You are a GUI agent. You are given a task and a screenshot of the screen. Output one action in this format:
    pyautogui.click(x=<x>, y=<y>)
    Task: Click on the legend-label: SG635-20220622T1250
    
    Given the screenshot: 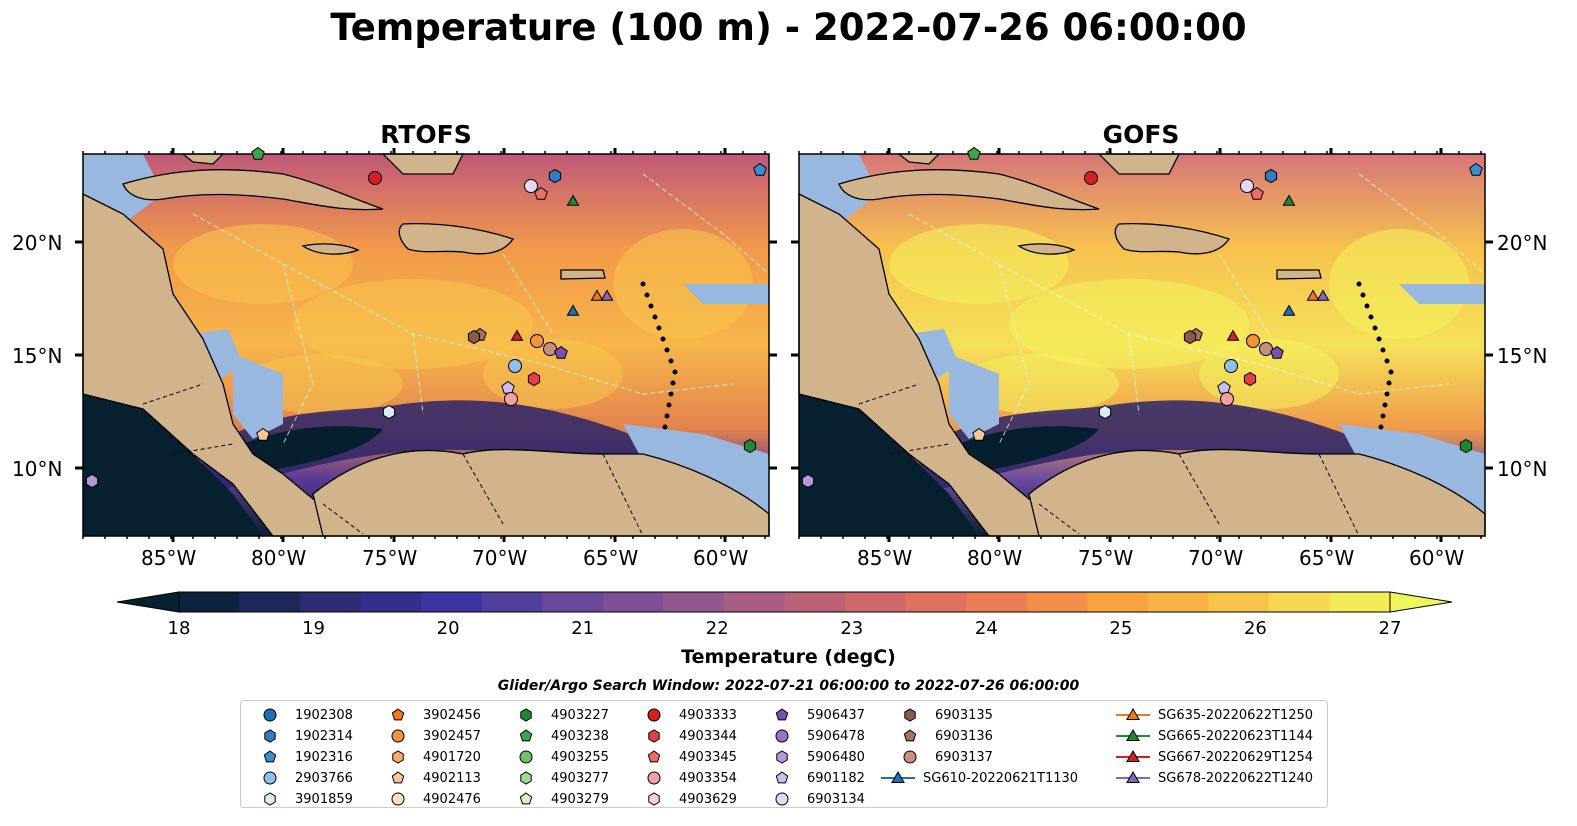 What is the action you would take?
    pyautogui.click(x=1236, y=715)
    